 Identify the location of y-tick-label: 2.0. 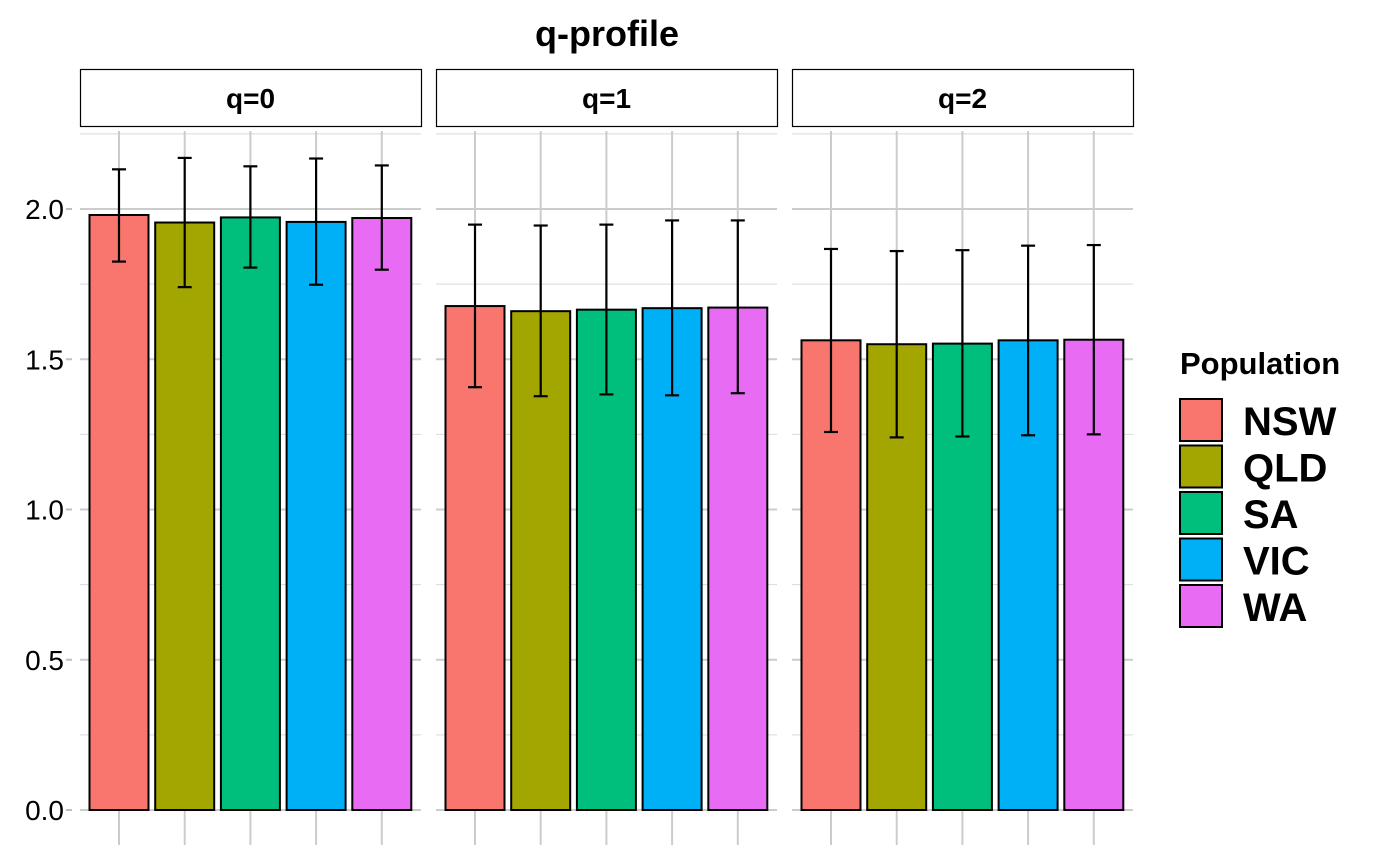
(44, 209).